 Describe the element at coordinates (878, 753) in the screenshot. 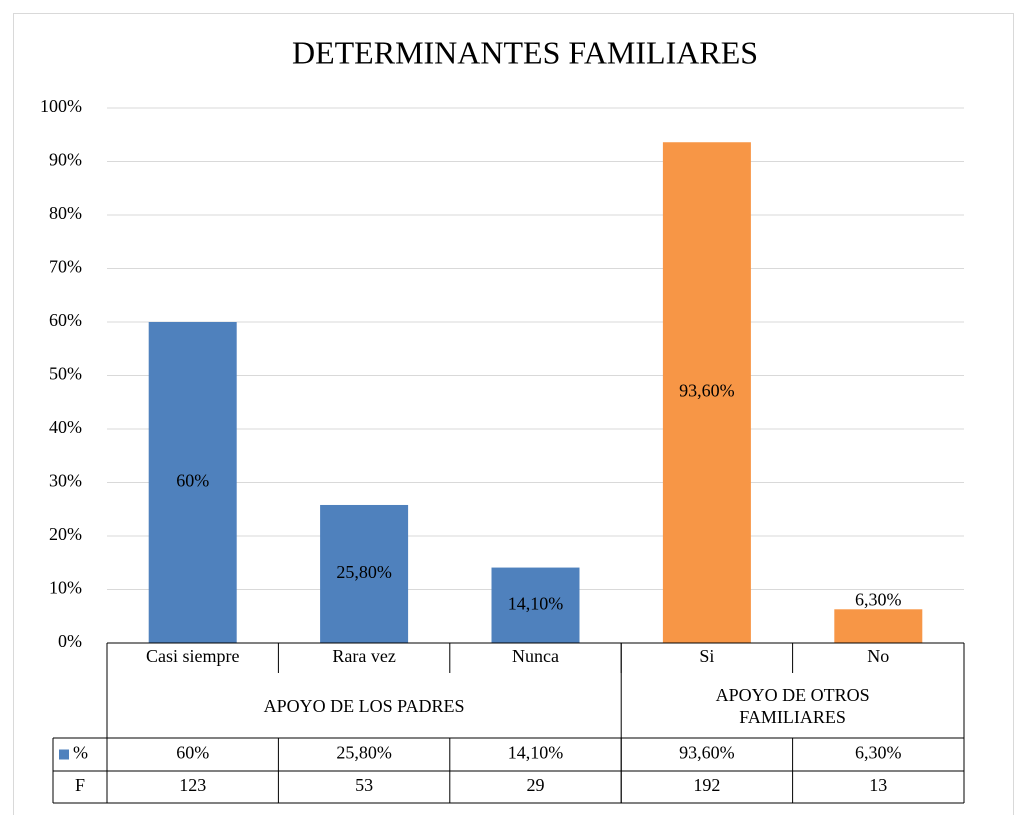

I see `table-cell: 6,30%` at that location.